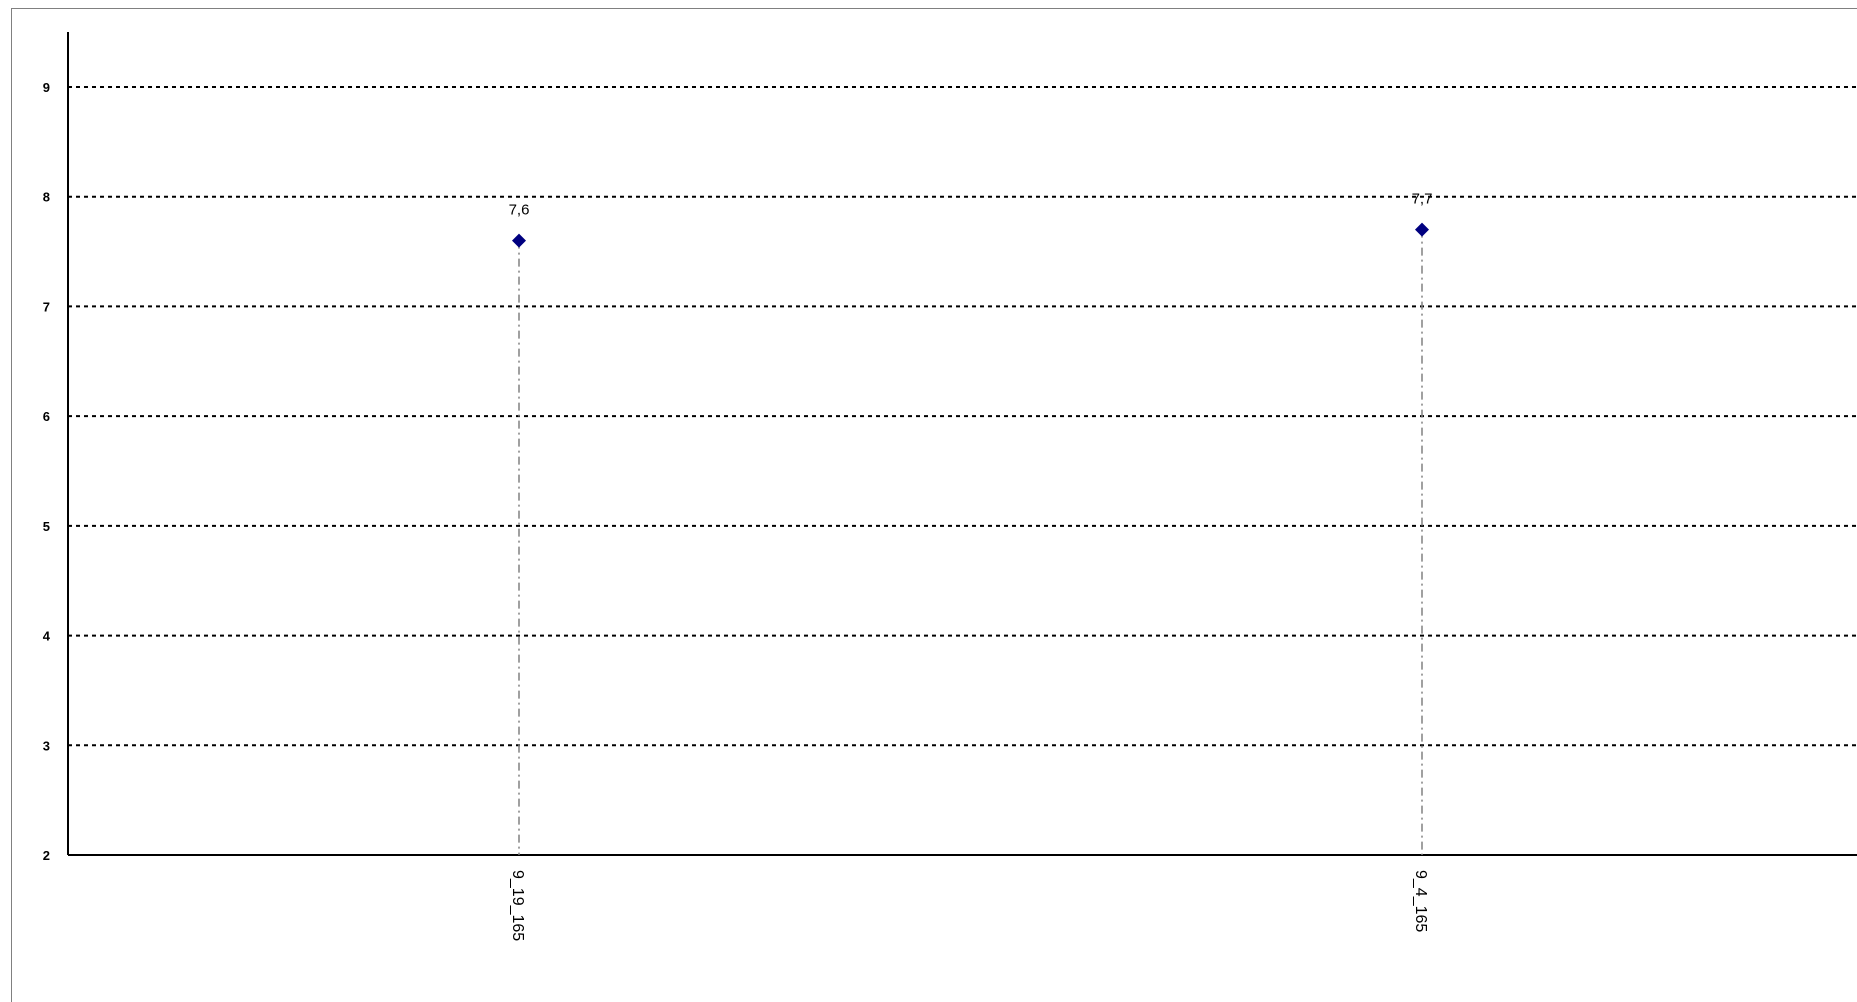 The height and width of the screenshot is (1002, 1857). I want to click on y-tick-label: 5, so click(46, 526).